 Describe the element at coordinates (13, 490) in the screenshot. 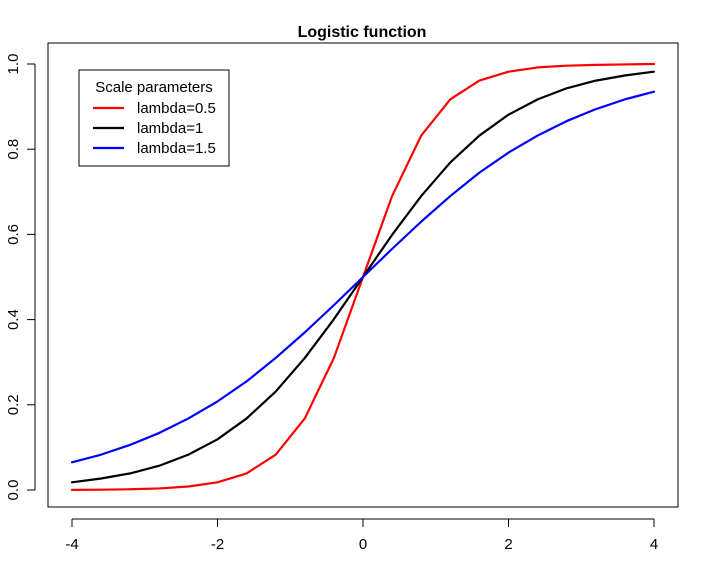

I see `y-tick-label: 0.0` at that location.